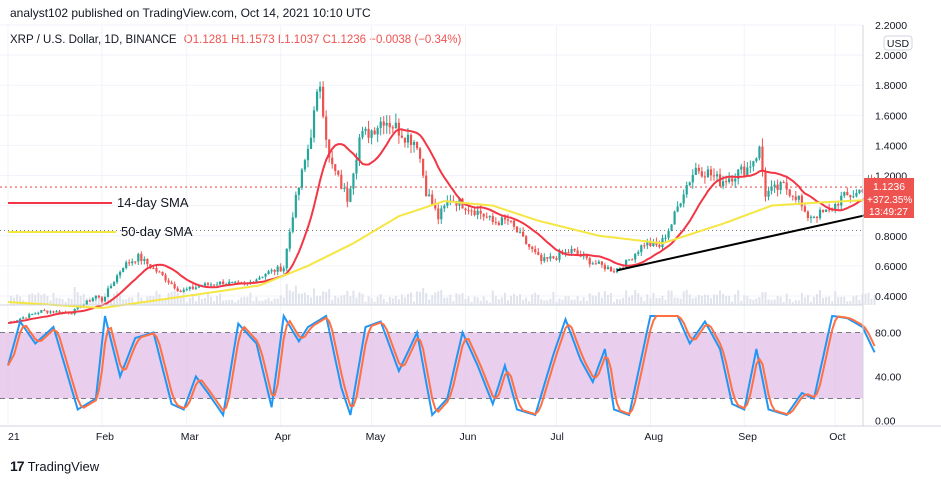  What do you see at coordinates (63, 466) in the screenshot?
I see `tradingview-brand: TradingView` at bounding box center [63, 466].